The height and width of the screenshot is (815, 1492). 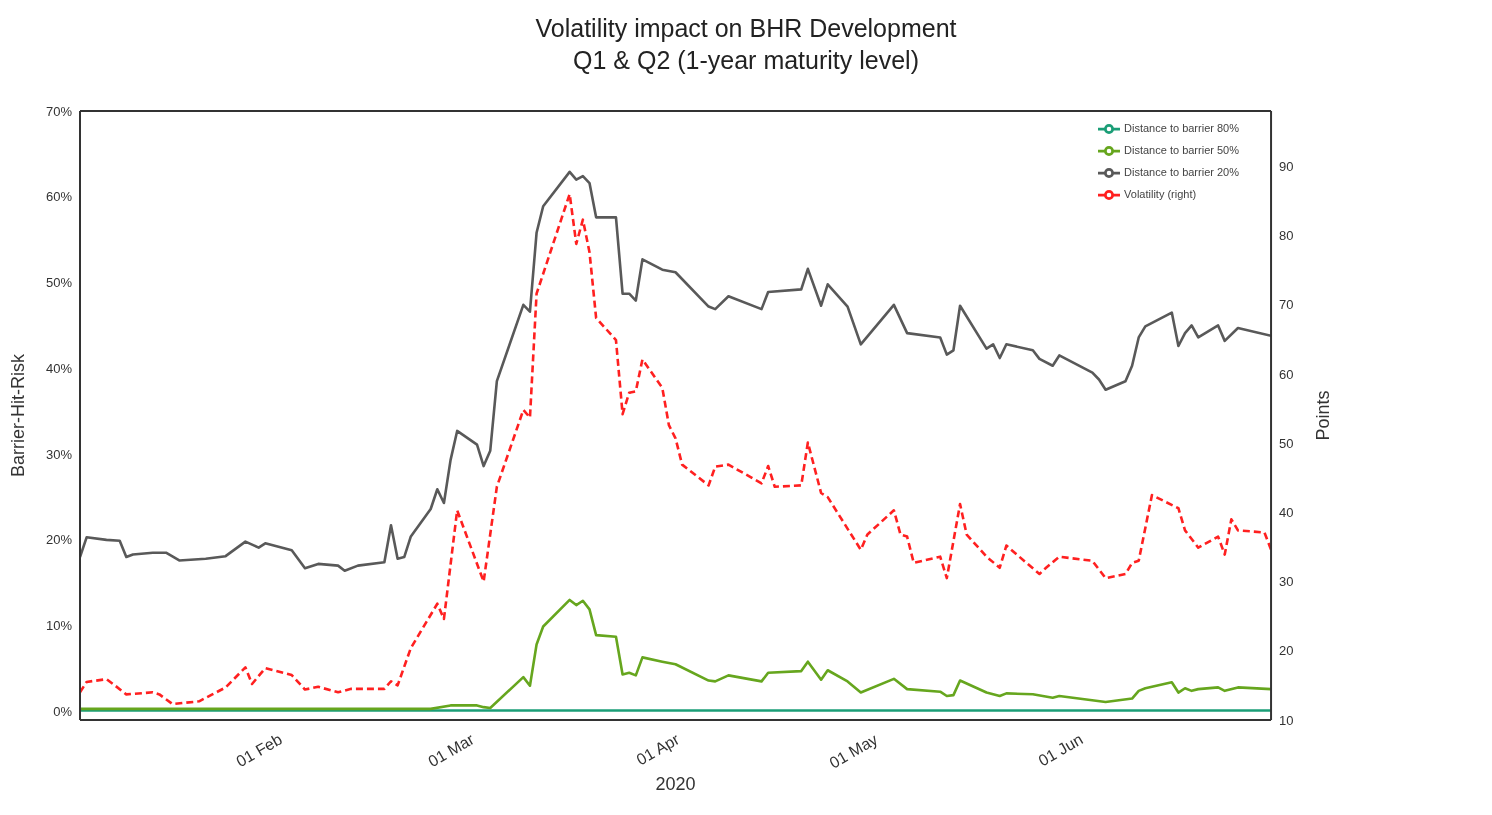 I want to click on y2-tick-label: 50, so click(x=1286, y=443).